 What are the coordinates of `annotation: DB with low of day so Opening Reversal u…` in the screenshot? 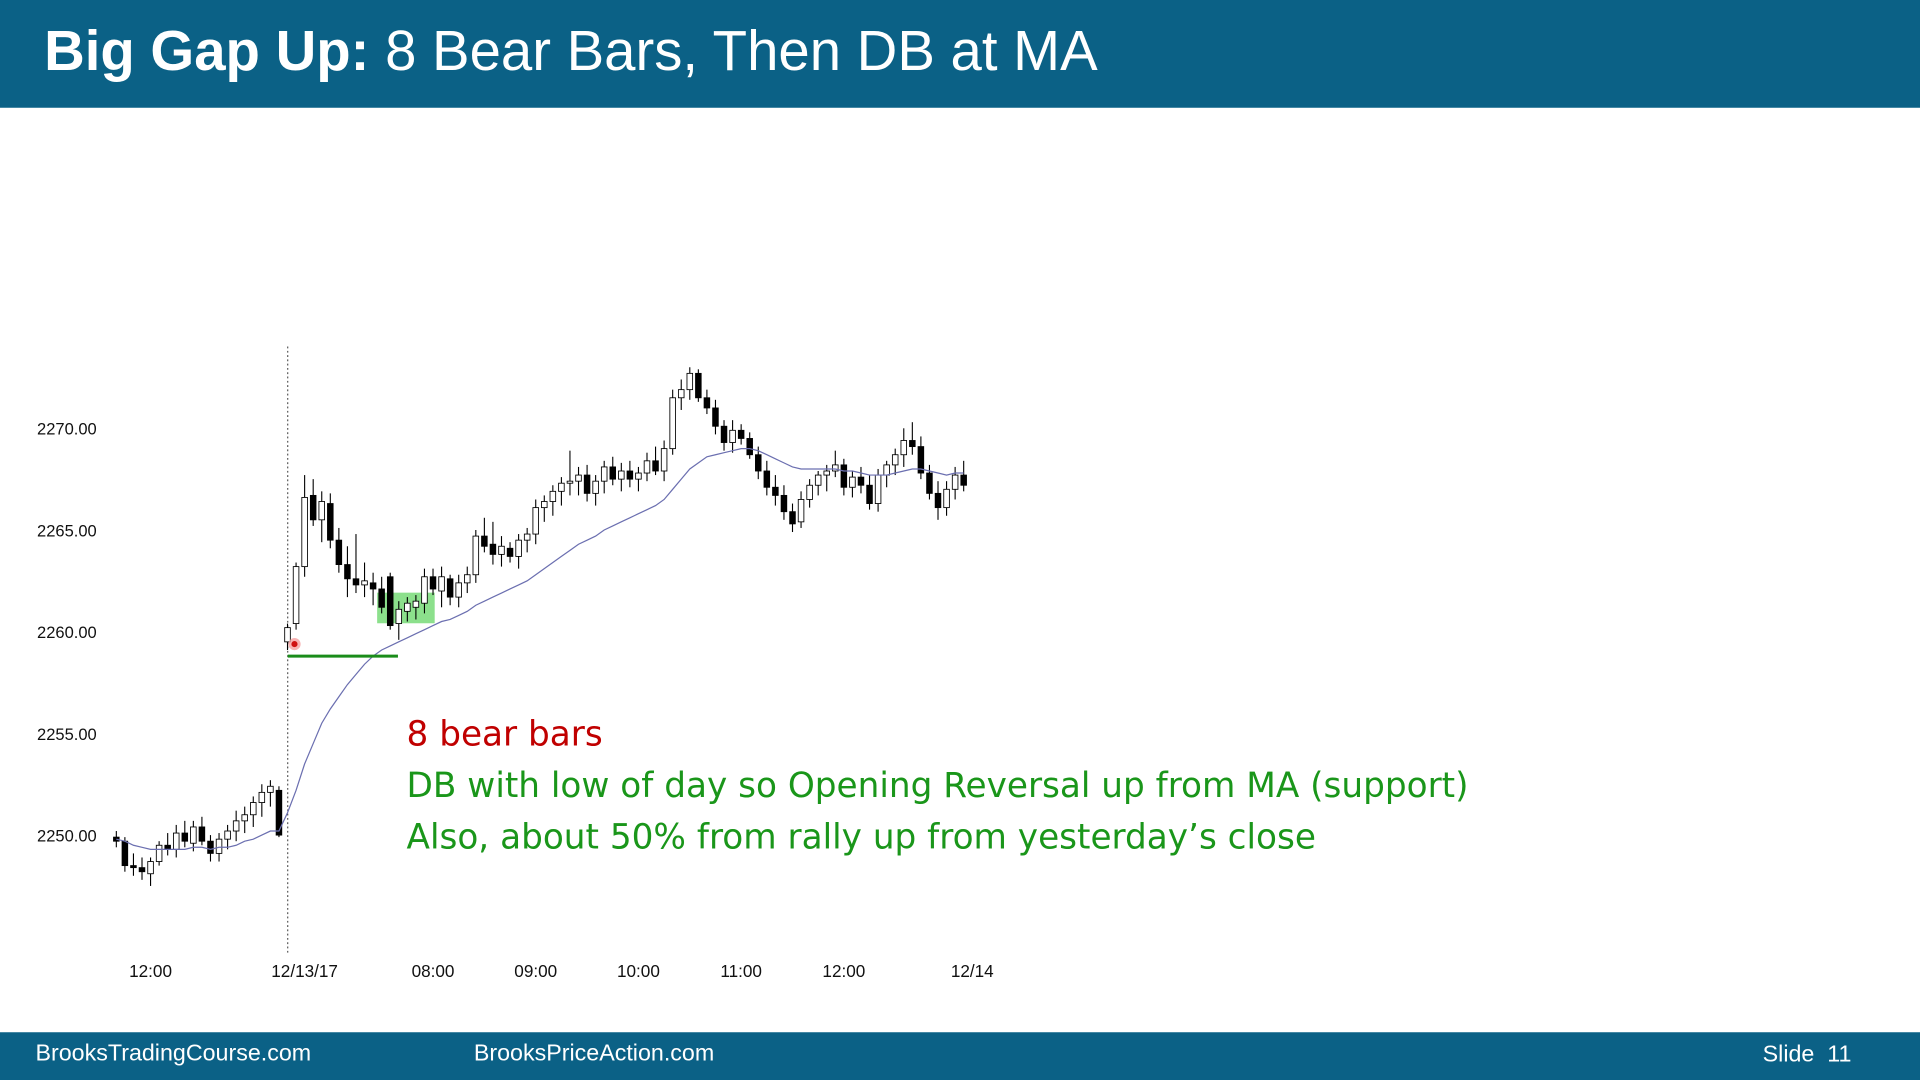 It's located at (938, 786).